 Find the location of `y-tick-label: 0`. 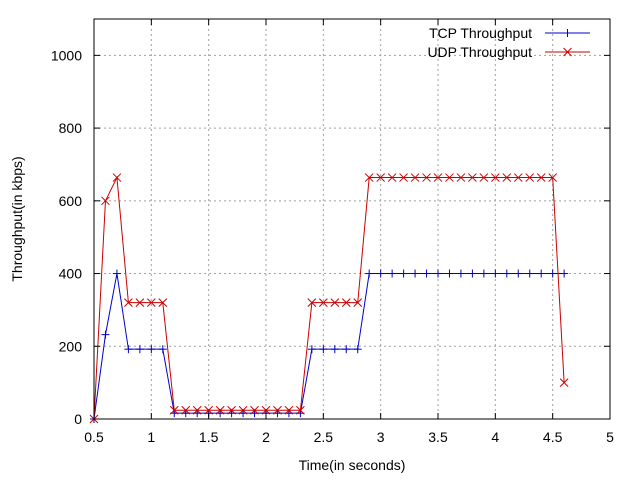

y-tick-label: 0 is located at coordinates (78, 419).